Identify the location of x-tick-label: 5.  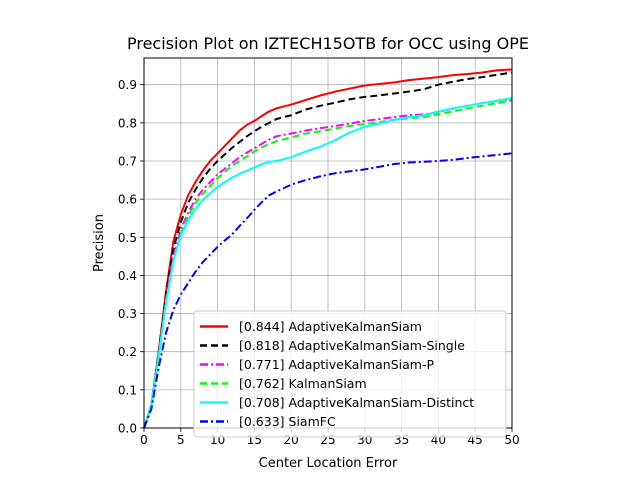
(181, 440).